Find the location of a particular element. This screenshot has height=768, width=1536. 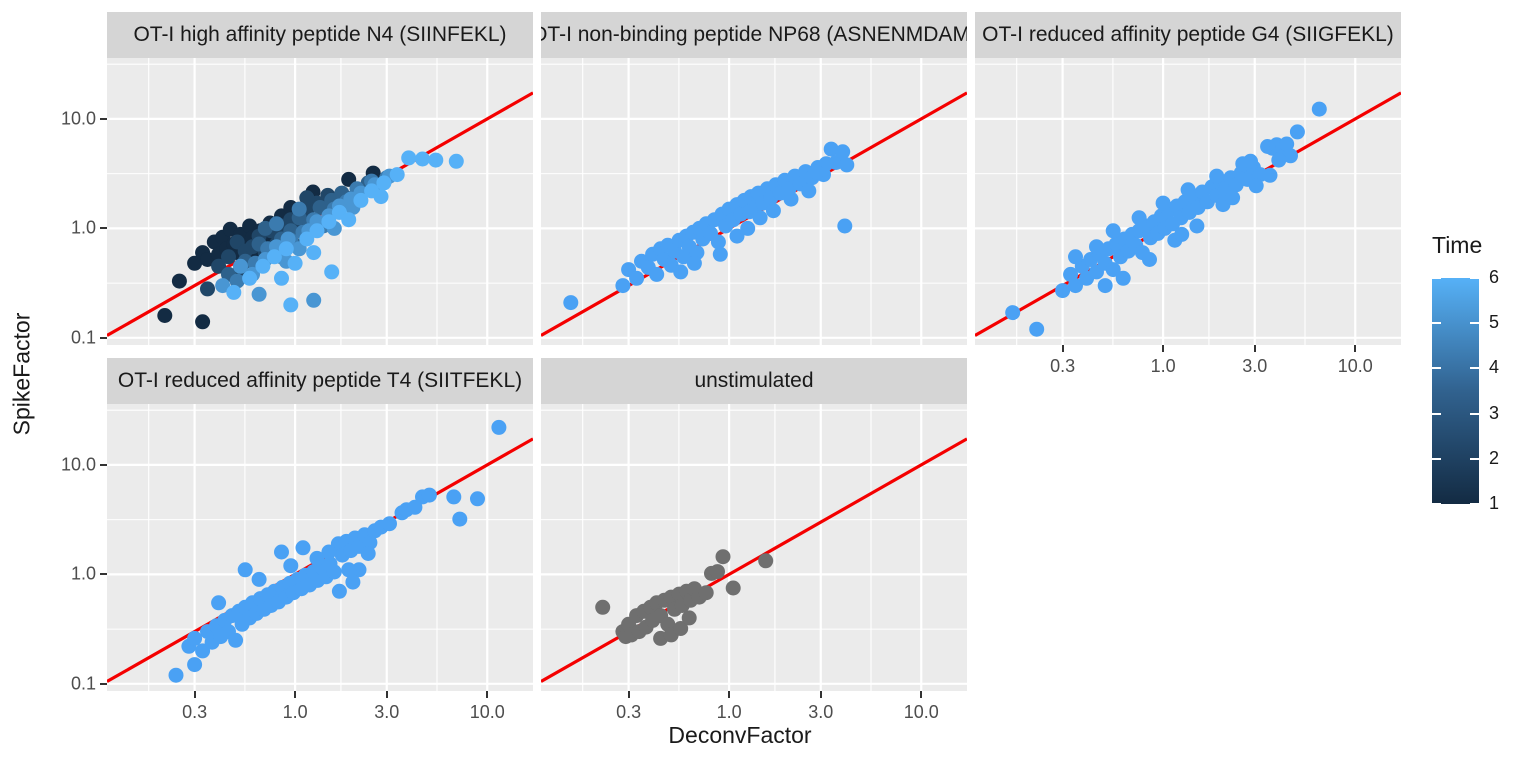

y-axis-title: SpikeFactor is located at coordinates (21, 374).